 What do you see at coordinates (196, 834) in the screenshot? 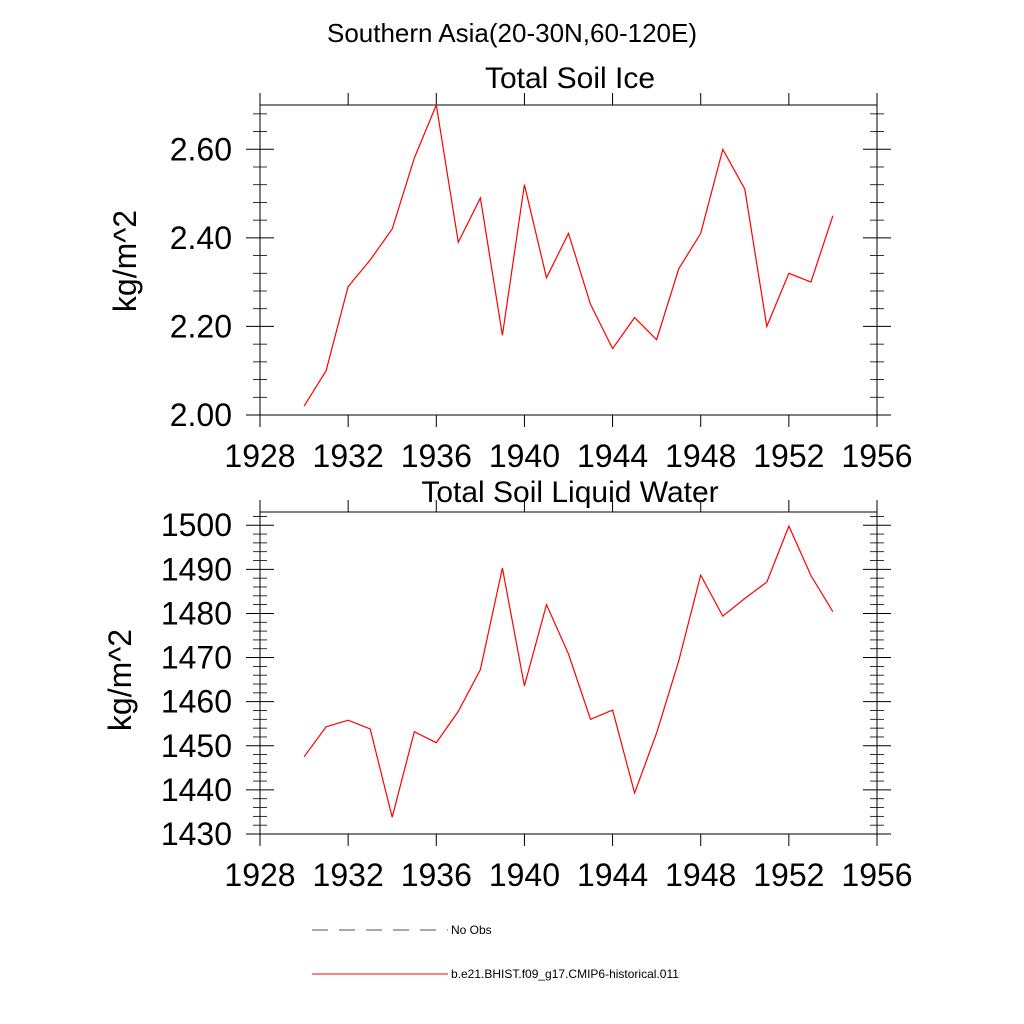
I see `y-tick-label: 1430` at bounding box center [196, 834].